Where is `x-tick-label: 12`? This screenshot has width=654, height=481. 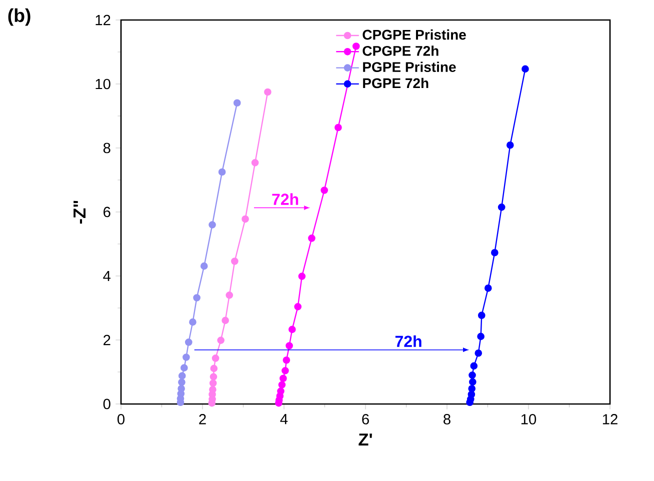 x-tick-label: 12 is located at coordinates (610, 419).